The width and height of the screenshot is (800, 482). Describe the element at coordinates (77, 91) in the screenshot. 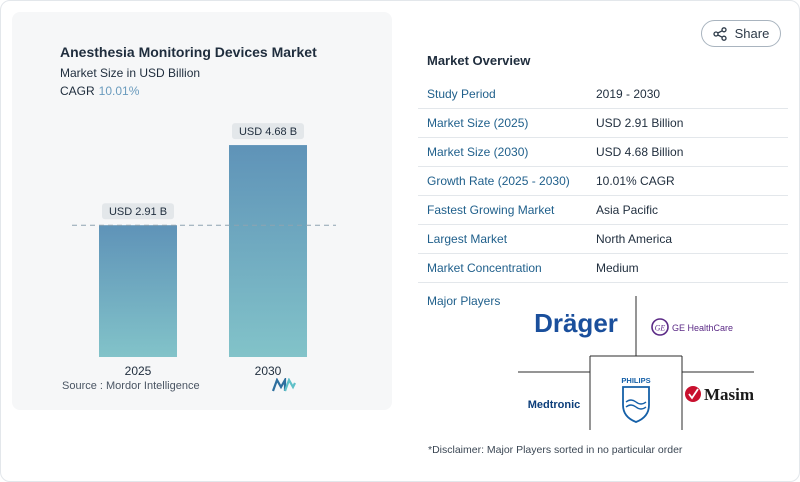

I see `cagr-label: CAGR` at that location.